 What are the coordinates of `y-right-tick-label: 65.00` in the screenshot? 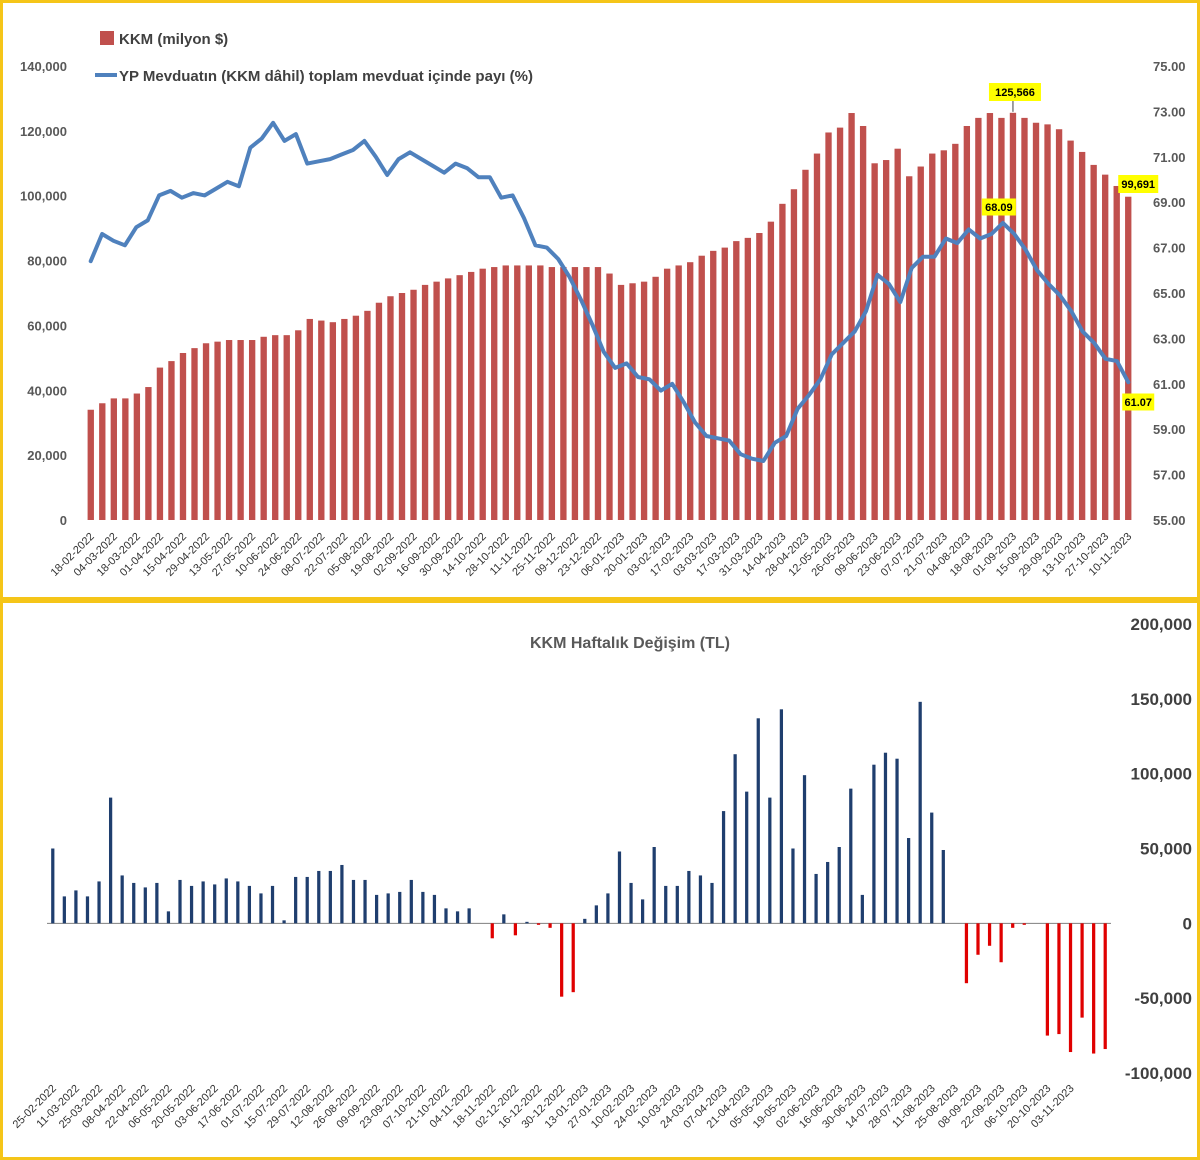 It's located at (1169, 293).